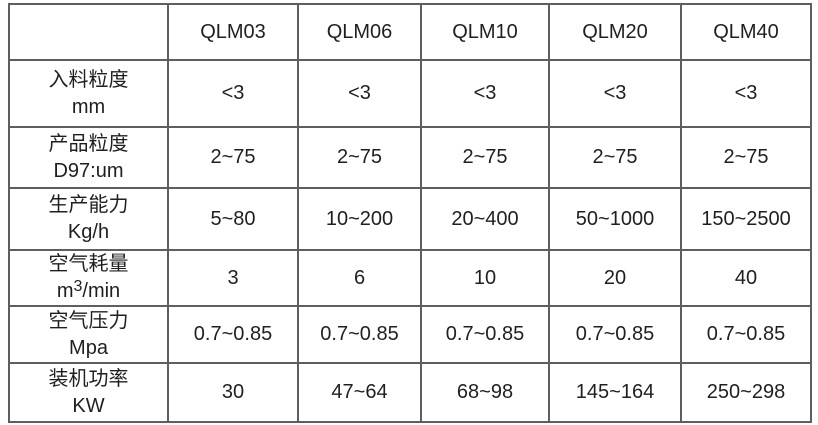  I want to click on column-header-qlm03: QLM03, so click(233, 32).